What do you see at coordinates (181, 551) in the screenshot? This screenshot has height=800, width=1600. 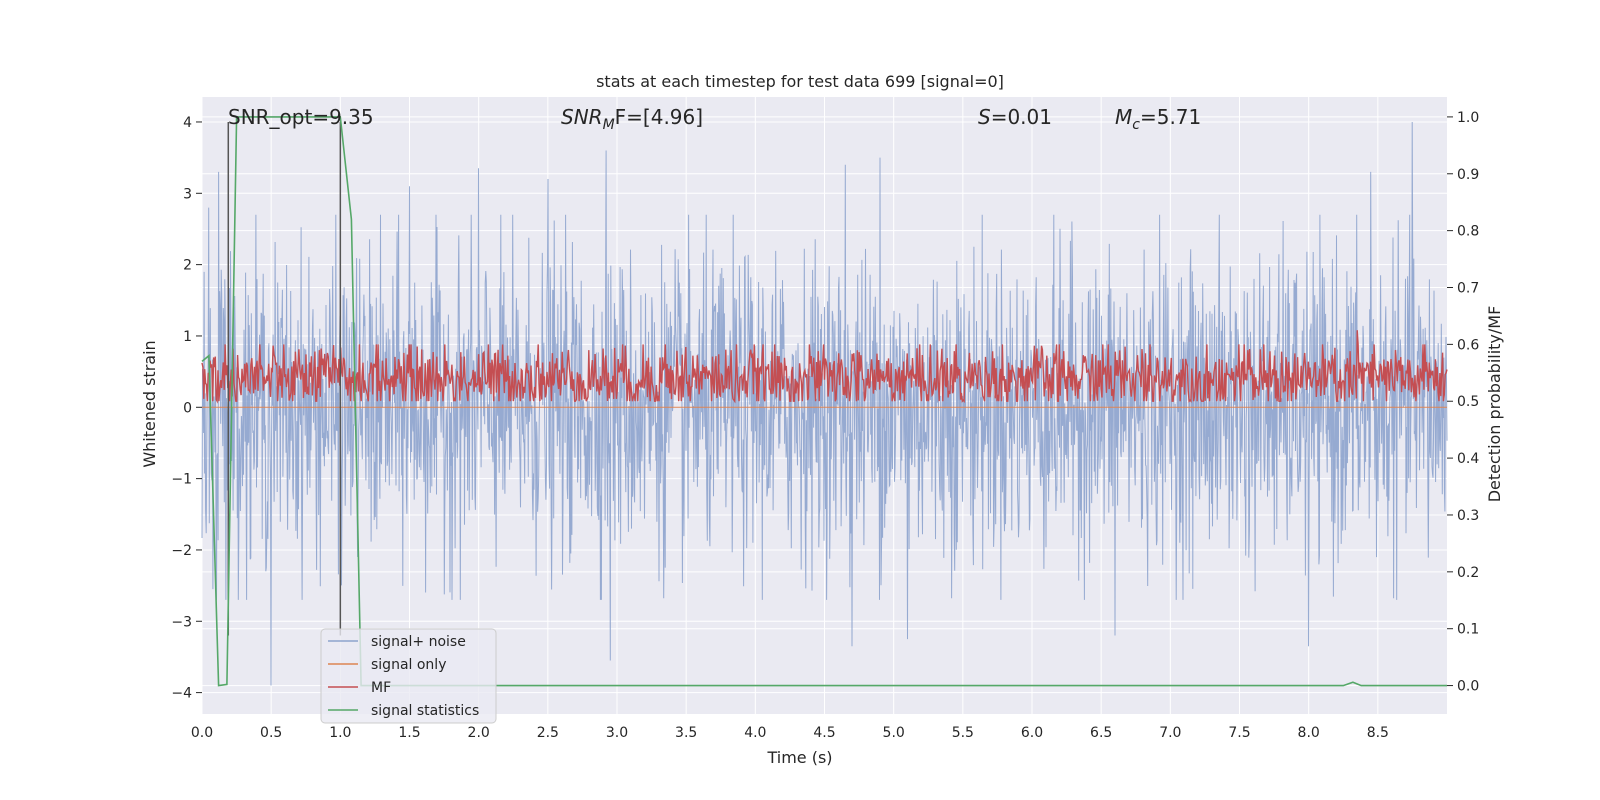 I see `y-tick-label: −2` at bounding box center [181, 551].